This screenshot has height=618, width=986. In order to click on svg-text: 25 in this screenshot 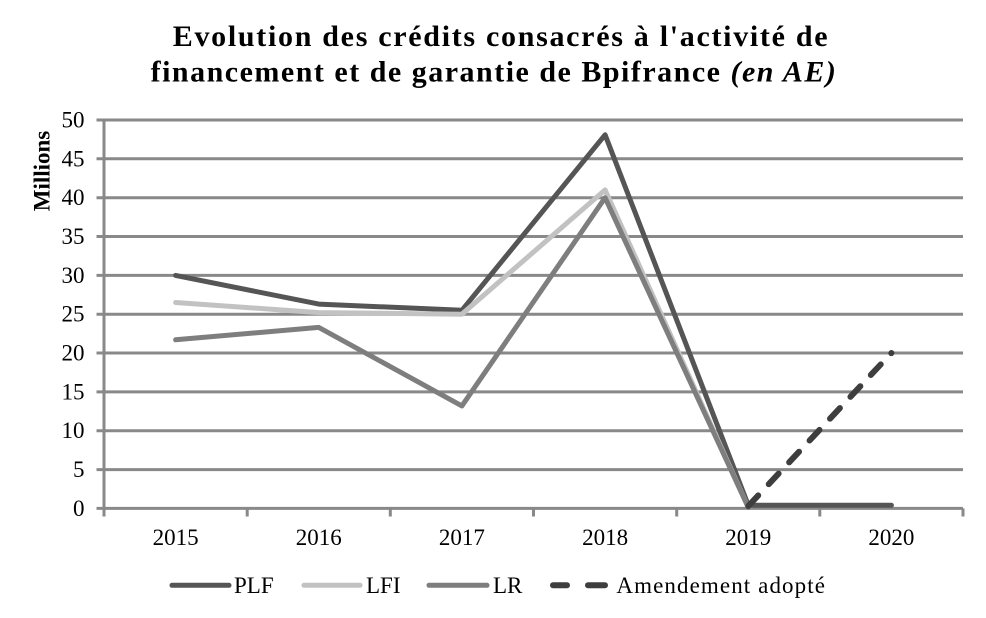, I will do `click(73, 314)`.